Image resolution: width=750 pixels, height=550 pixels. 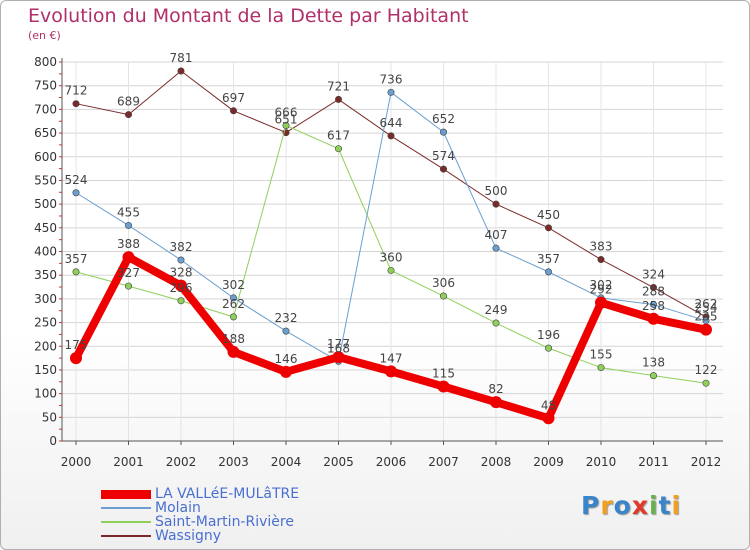 I want to click on data-label-saint-martin-rivi-re: 249, so click(x=496, y=310).